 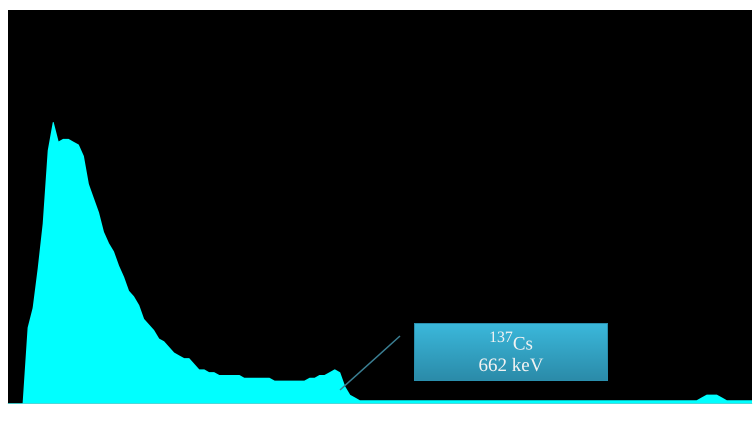 I want to click on callout: $^{137}$Cs 662 keV, so click(x=473, y=357).